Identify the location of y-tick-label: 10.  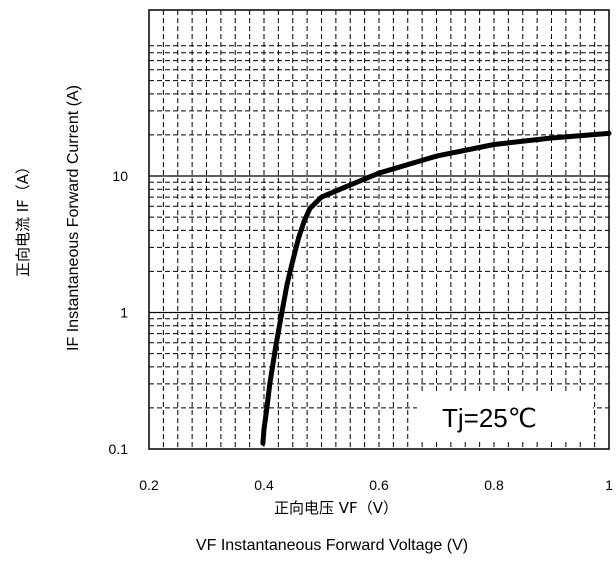
(120, 176).